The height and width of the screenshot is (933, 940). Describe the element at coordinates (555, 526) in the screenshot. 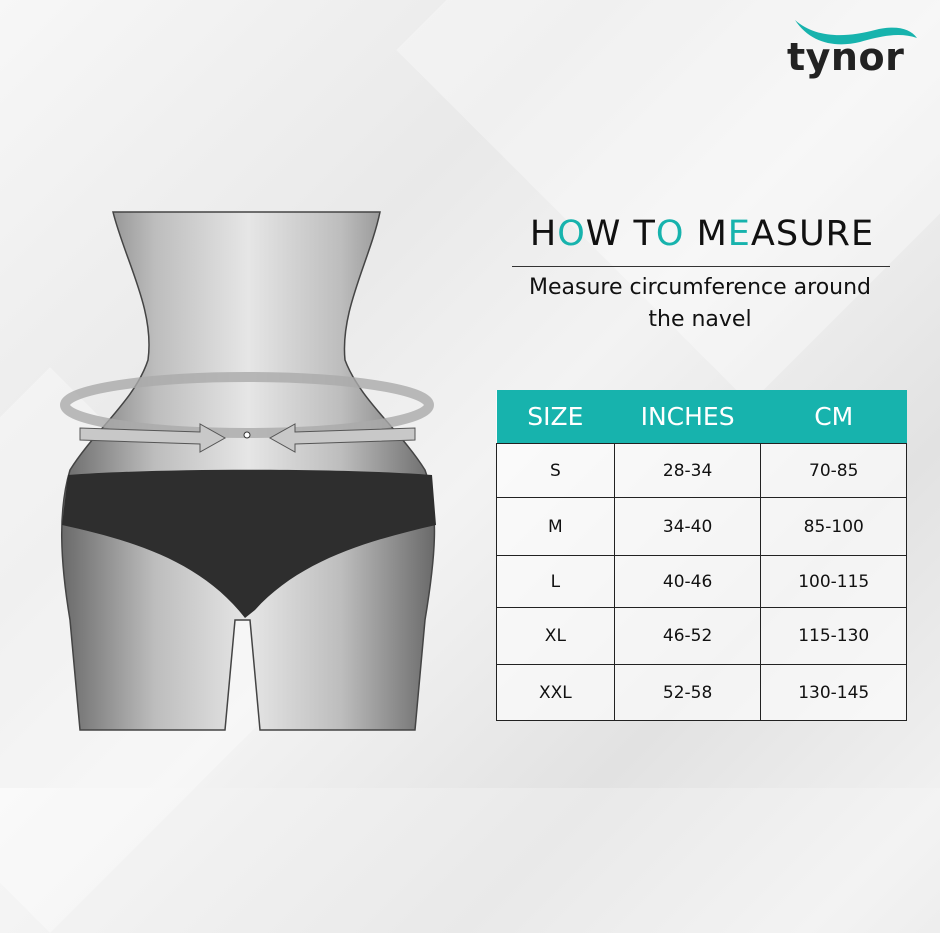

I see `cell-size: M` at that location.